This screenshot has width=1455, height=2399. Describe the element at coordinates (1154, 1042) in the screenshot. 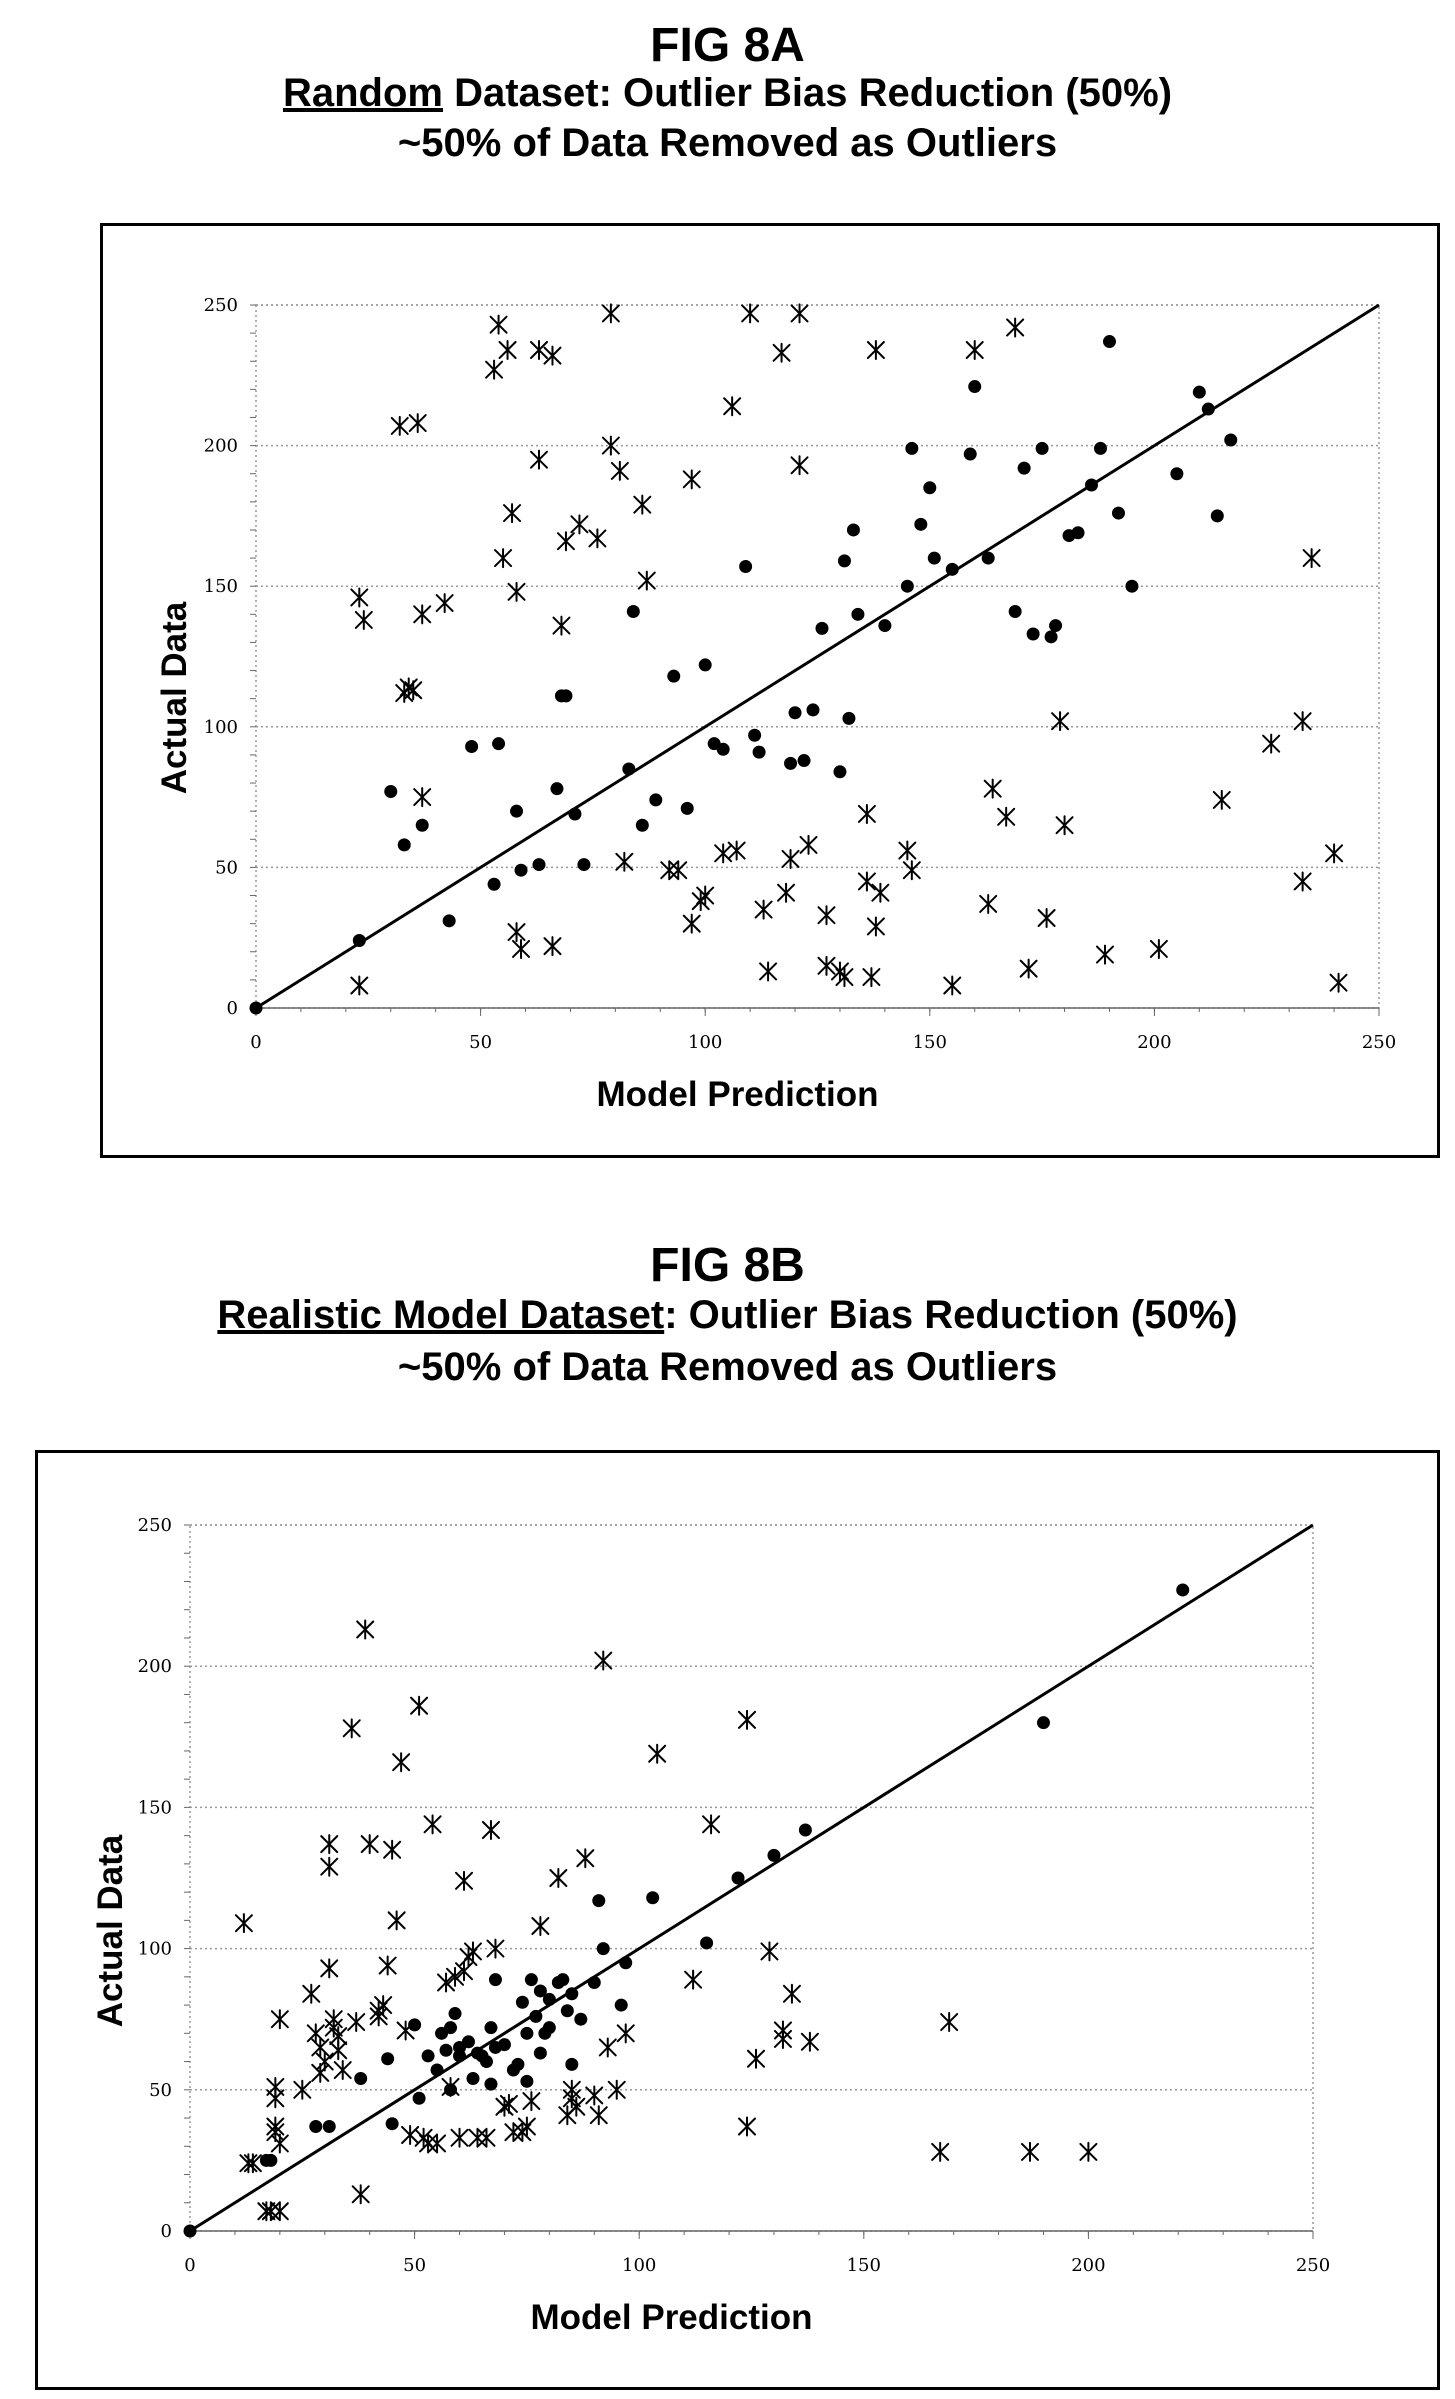

I see `x-tick-label: 200` at that location.